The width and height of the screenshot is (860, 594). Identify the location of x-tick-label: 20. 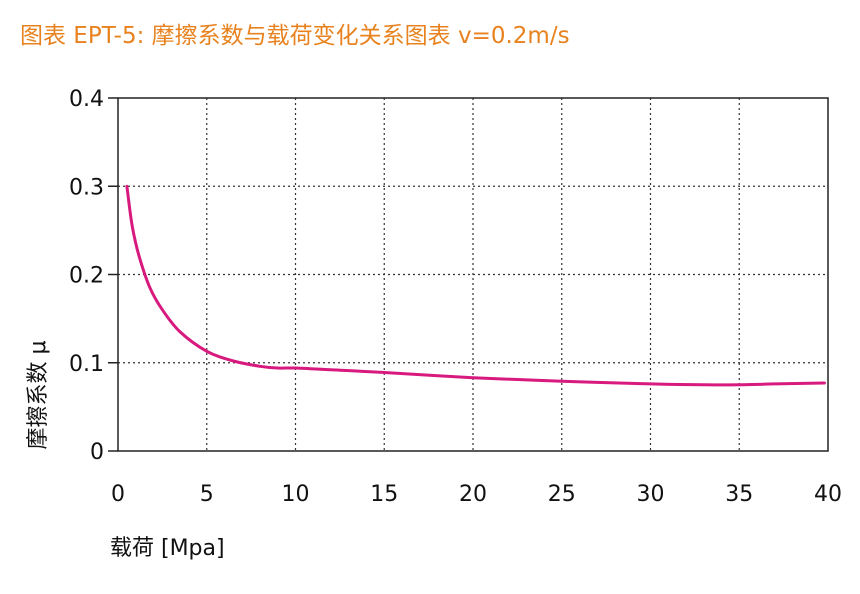
(473, 494).